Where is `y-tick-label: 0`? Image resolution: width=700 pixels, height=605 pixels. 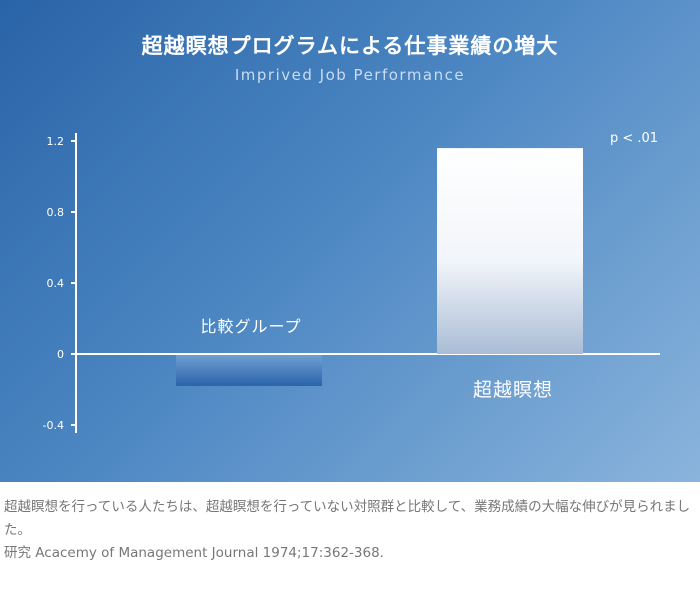
y-tick-label: 0 is located at coordinates (60, 354).